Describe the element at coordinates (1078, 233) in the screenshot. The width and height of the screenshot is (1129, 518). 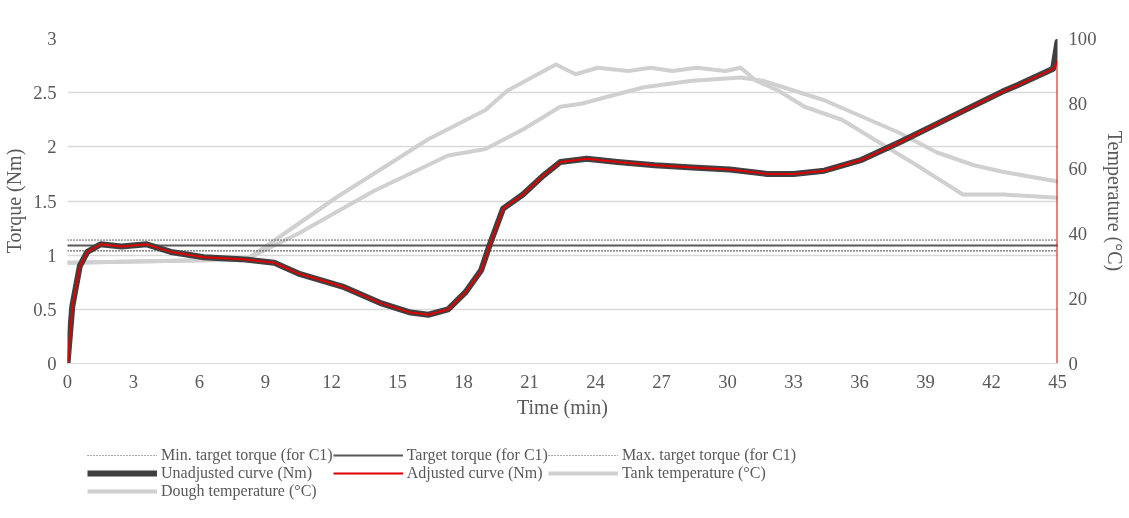
I see `y2-tick-label: 40` at that location.